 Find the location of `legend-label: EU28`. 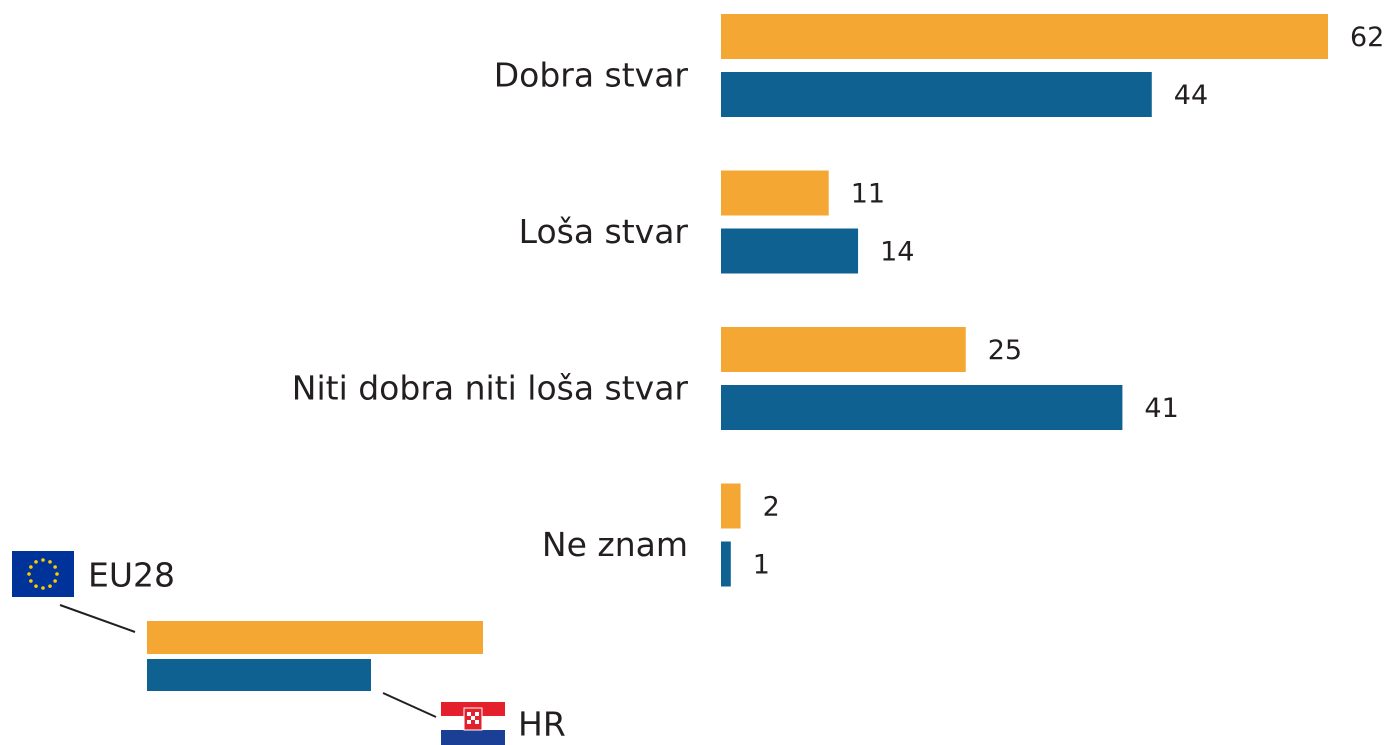

legend-label: EU28 is located at coordinates (131, 575).